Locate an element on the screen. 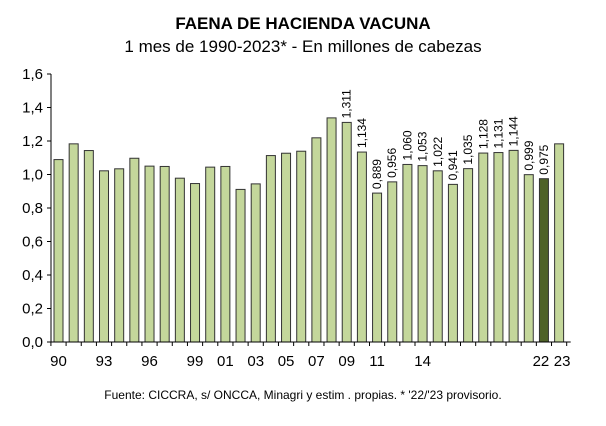 This screenshot has height=426, width=606. y-tick-label: 0,0 is located at coordinates (32, 342).